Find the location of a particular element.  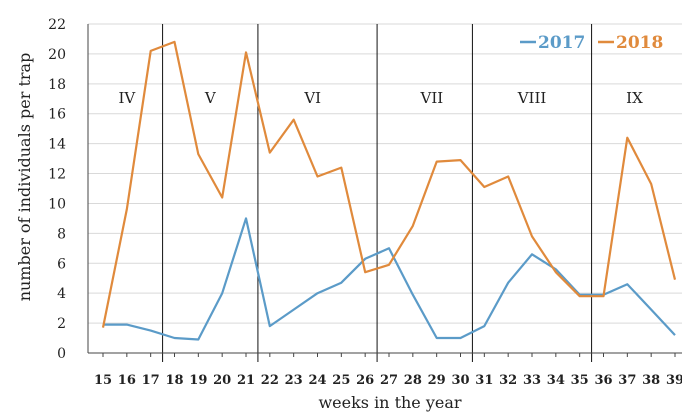

month-label: IV is located at coordinates (127, 98).